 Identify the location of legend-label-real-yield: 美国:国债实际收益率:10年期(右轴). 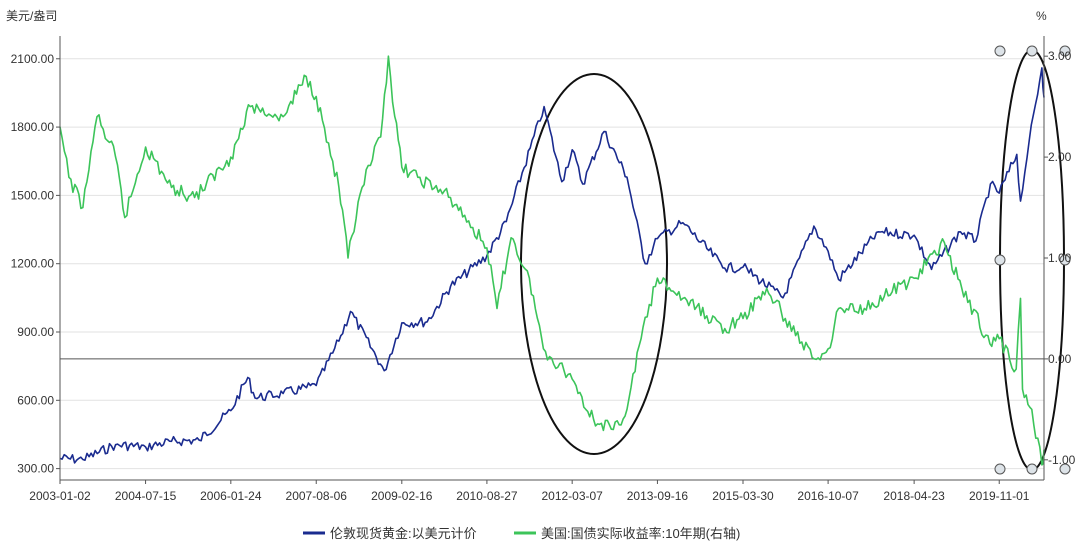
(640, 533).